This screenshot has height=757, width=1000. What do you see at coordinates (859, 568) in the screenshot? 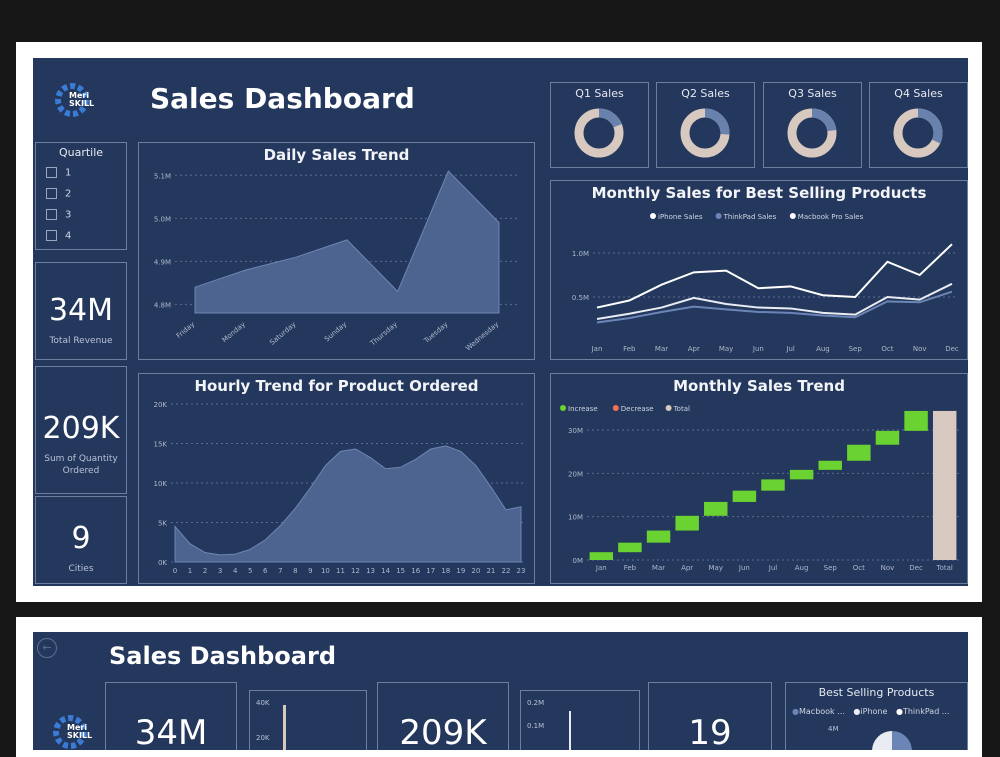
I see `x-tick-label: Oct` at bounding box center [859, 568].